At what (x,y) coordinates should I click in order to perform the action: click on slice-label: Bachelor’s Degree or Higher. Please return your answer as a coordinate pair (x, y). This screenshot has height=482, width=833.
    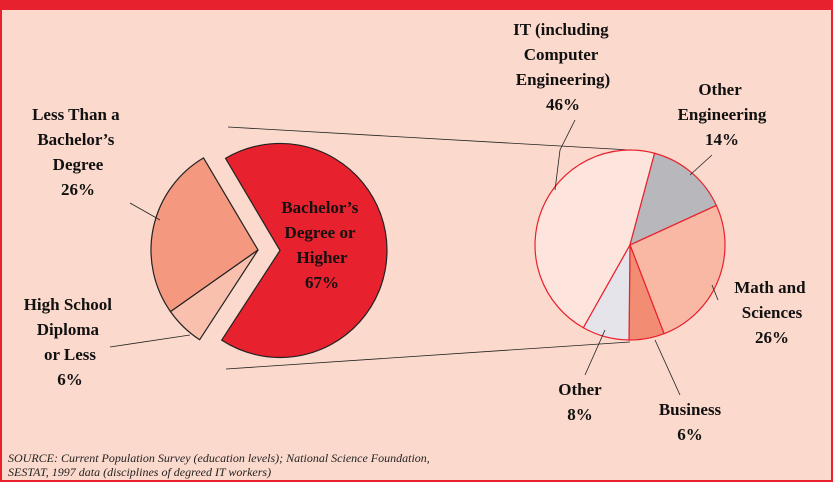
    Looking at the image, I should click on (321, 232).